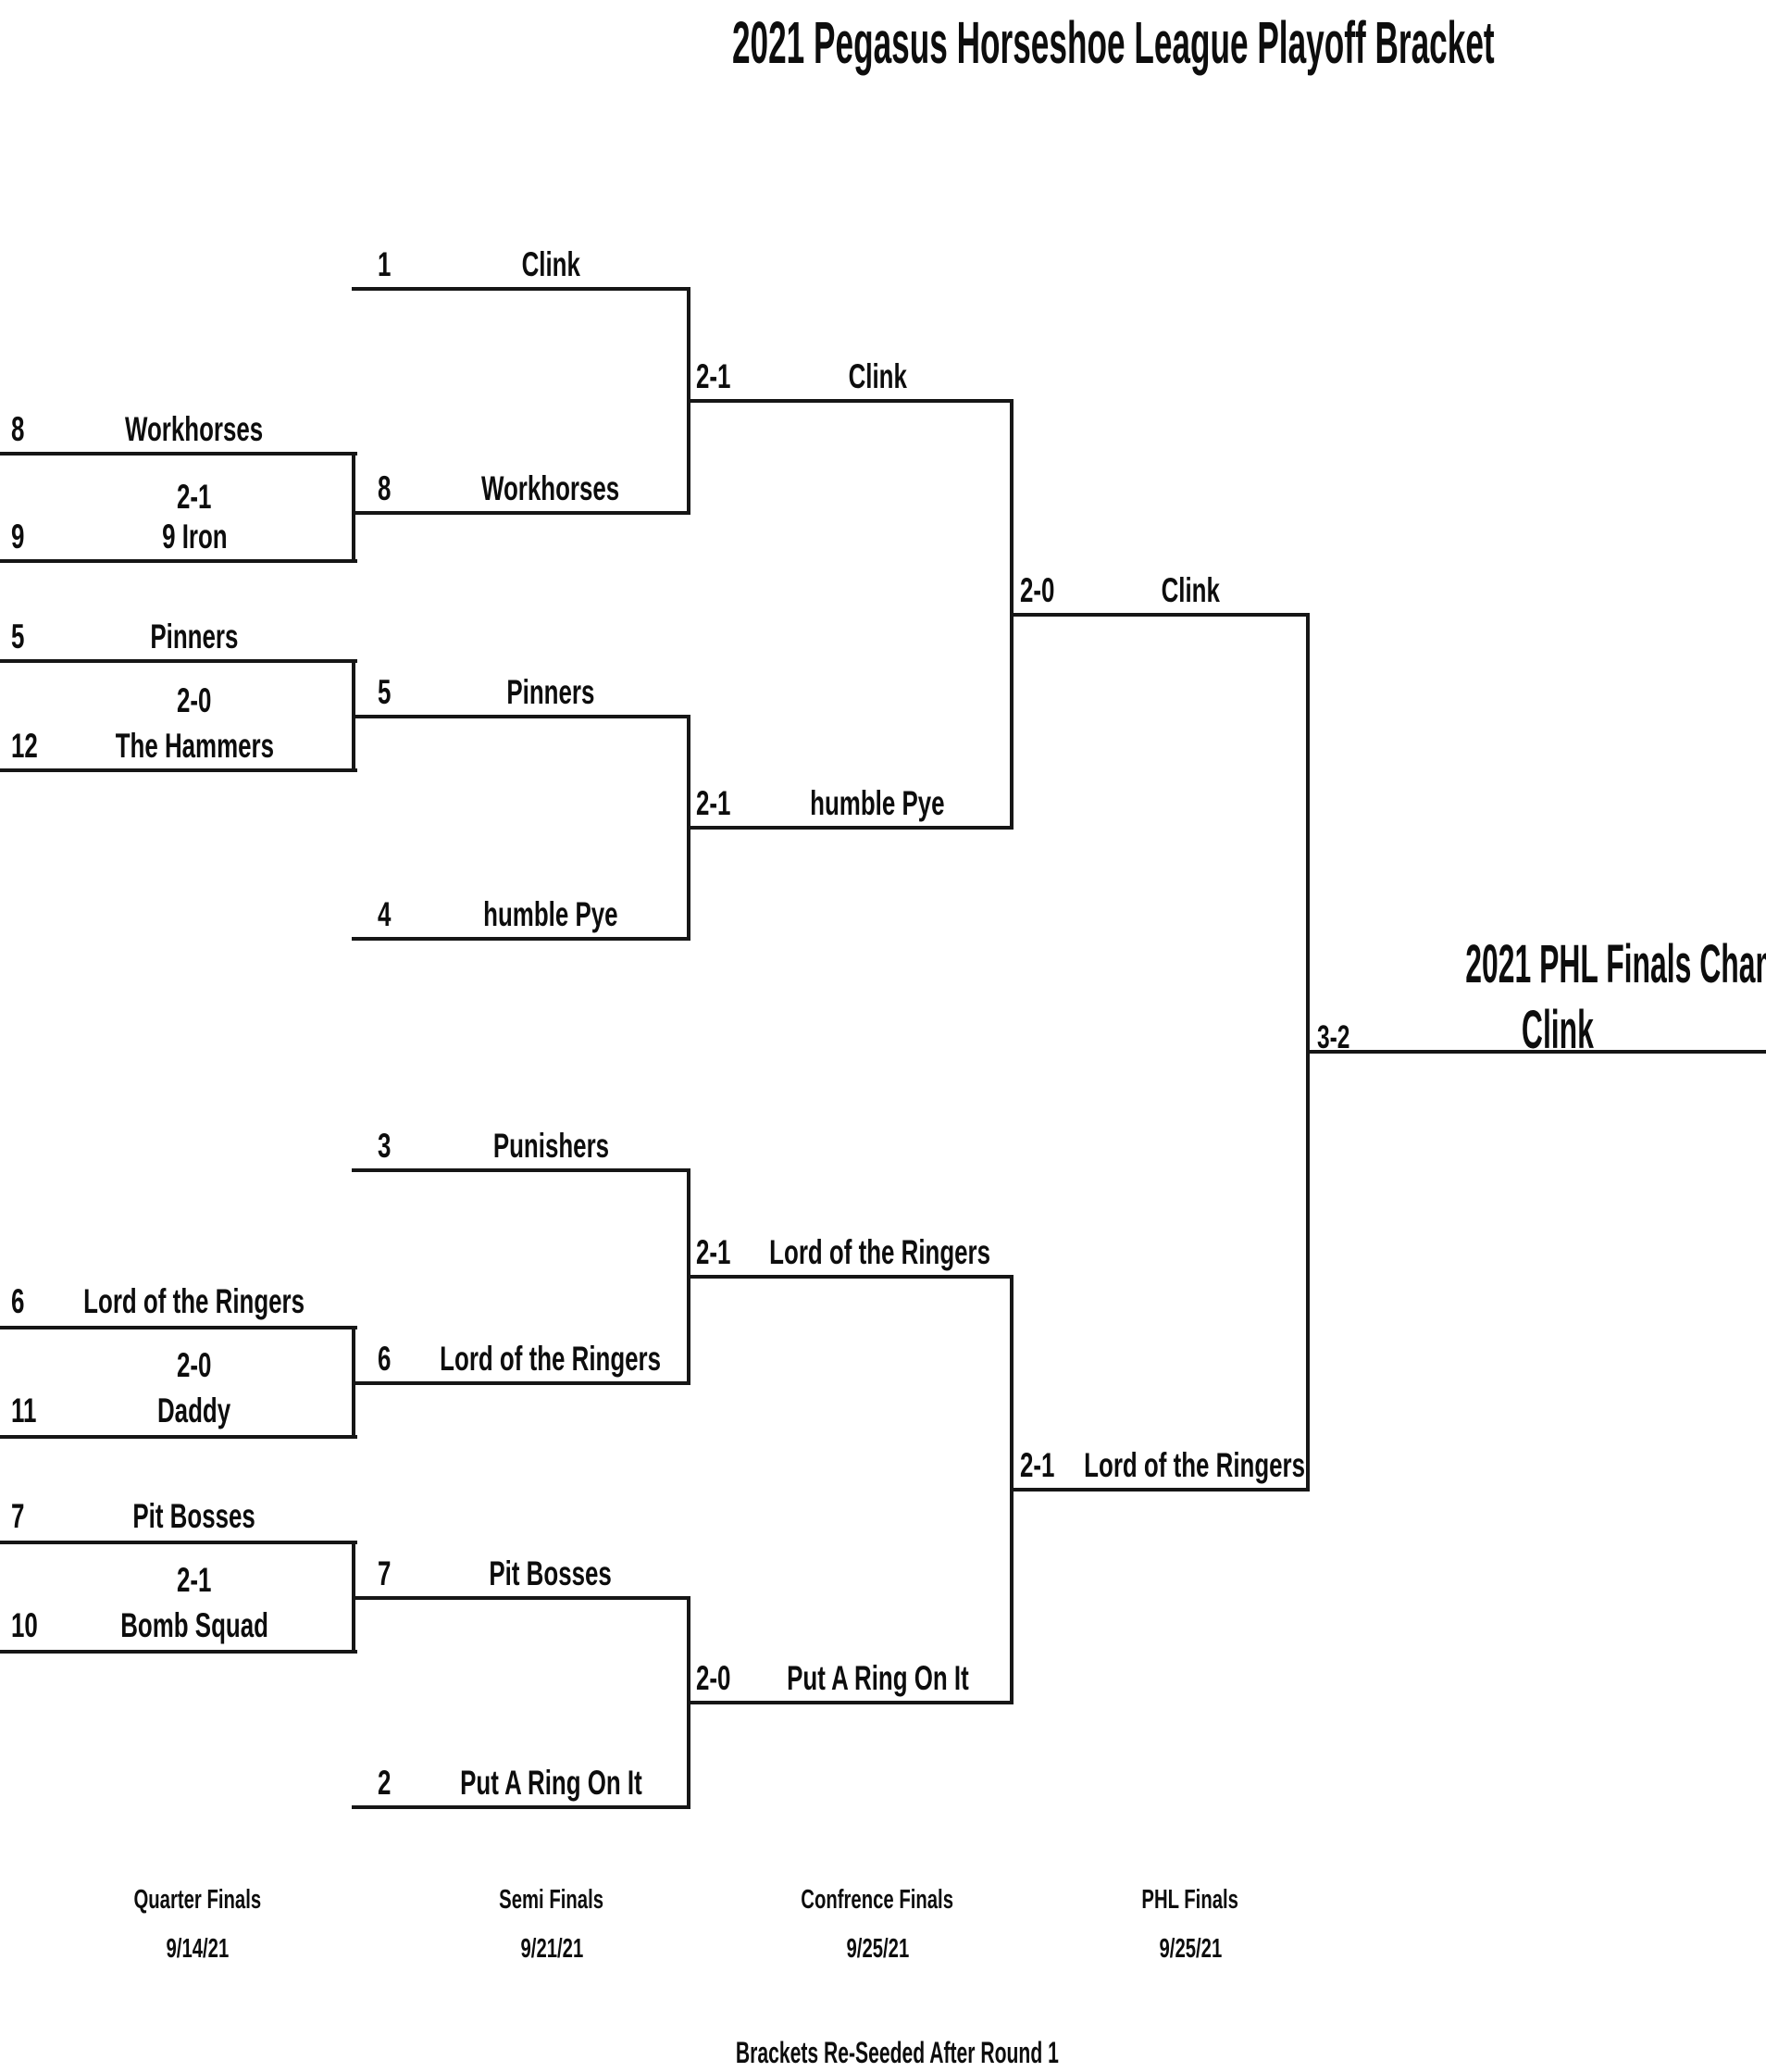 This screenshot has width=1766, height=2072. I want to click on seed-label: 1, so click(385, 264).